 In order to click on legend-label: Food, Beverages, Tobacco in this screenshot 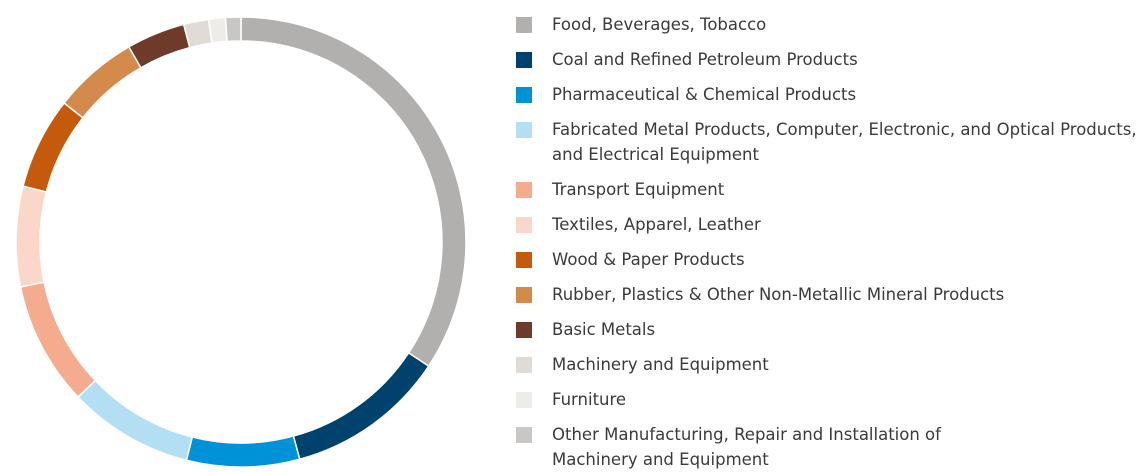, I will do `click(659, 24)`.